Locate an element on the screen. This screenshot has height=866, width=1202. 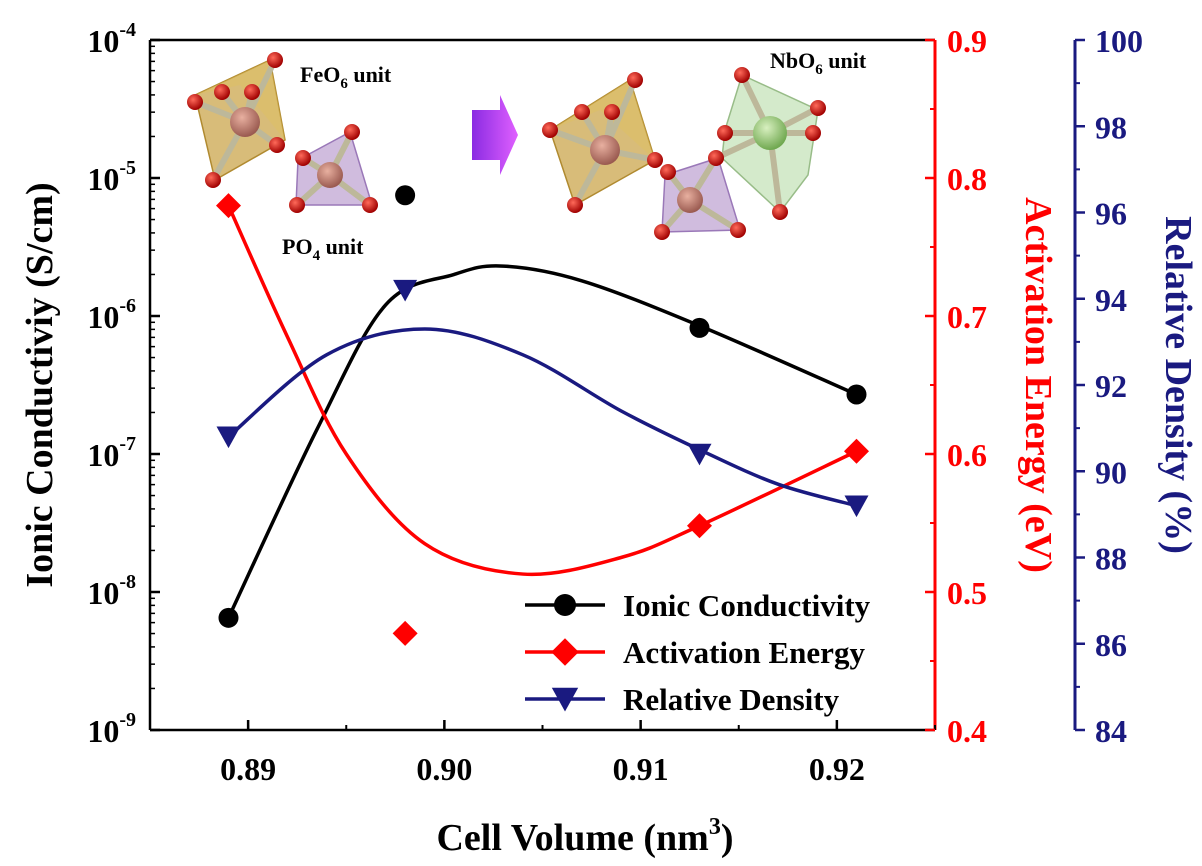
density-tick-label: 88 is located at coordinates (1111, 559).